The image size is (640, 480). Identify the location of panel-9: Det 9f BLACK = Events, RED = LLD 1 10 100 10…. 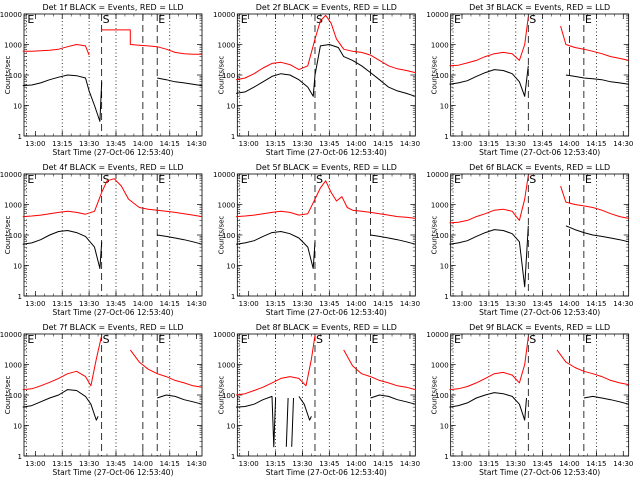
(529, 400).